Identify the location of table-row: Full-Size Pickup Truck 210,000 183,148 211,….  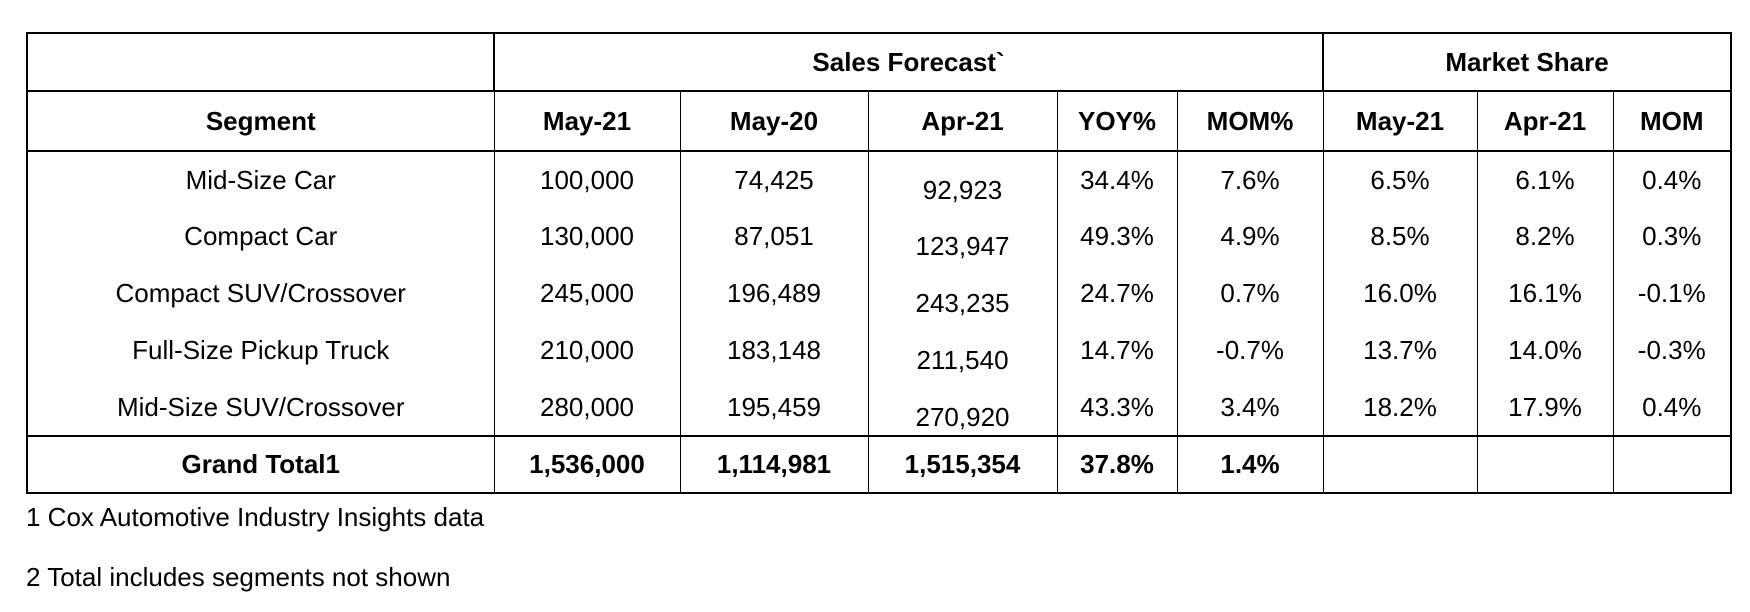
(879, 350).